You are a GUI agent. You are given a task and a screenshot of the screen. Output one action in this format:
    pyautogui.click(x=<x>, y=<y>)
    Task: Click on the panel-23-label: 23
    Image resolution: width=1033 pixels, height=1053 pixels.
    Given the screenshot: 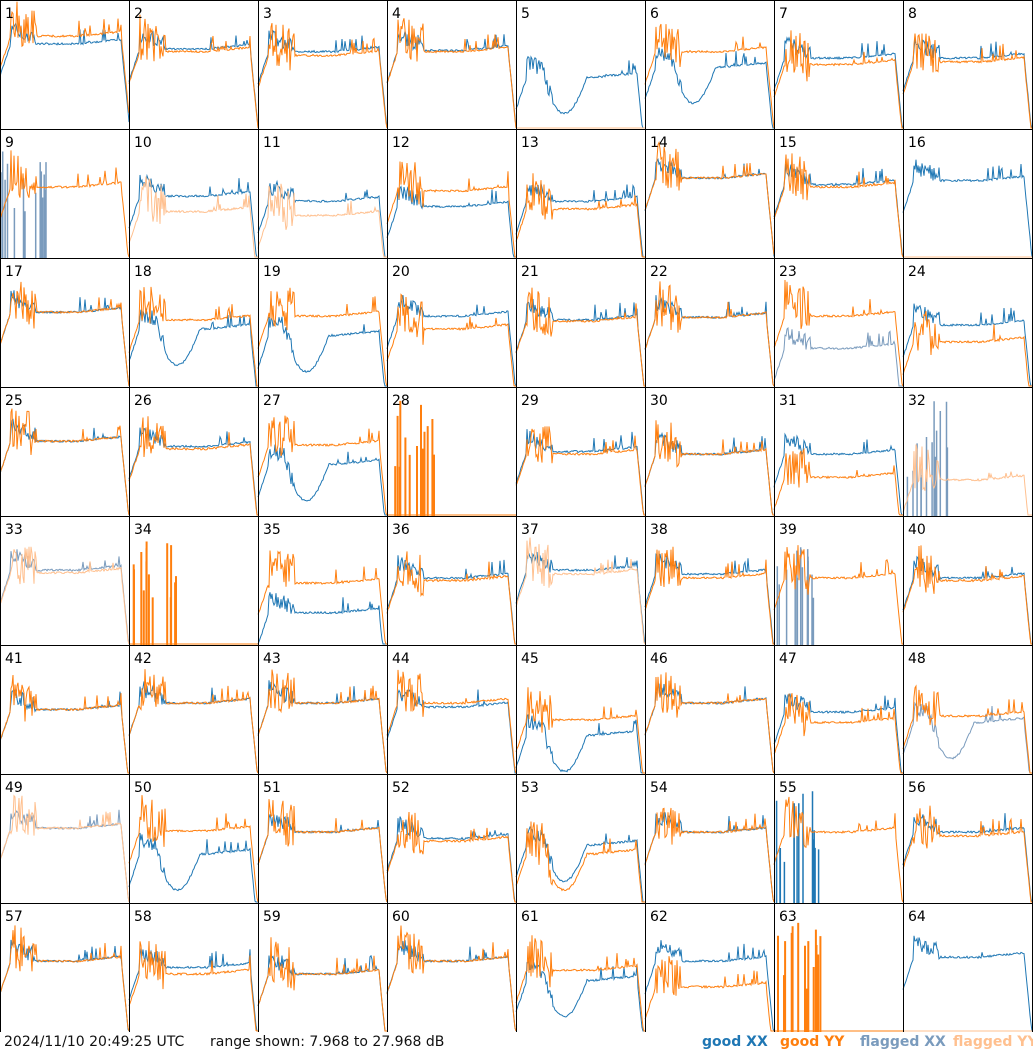 What is the action you would take?
    pyautogui.click(x=788, y=272)
    